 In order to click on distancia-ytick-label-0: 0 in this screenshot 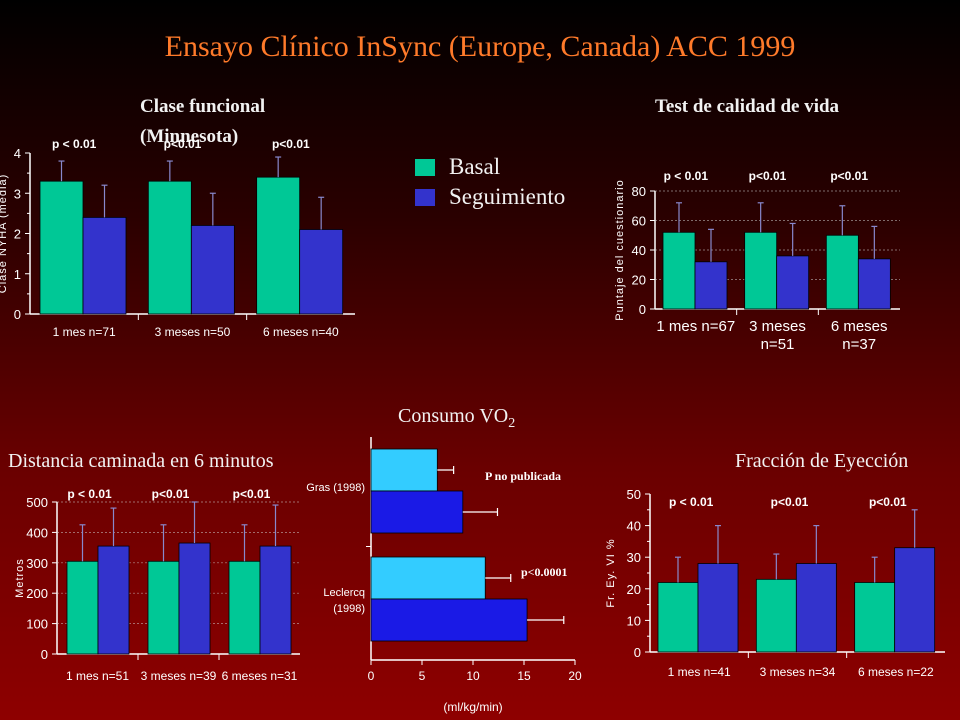, I will do `click(44, 654)`.